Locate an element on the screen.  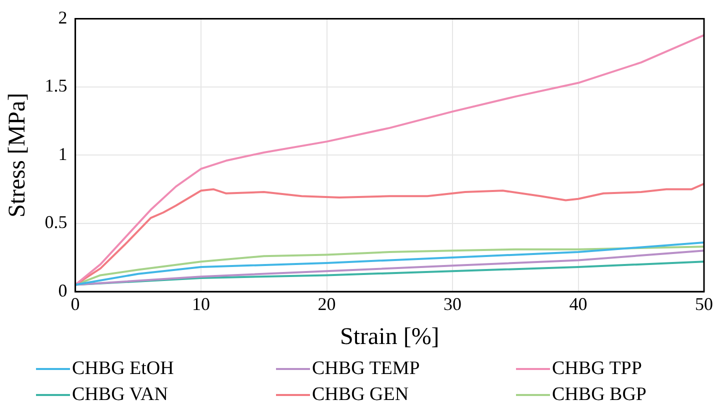
y-tick-label: 2 is located at coordinates (63, 18).